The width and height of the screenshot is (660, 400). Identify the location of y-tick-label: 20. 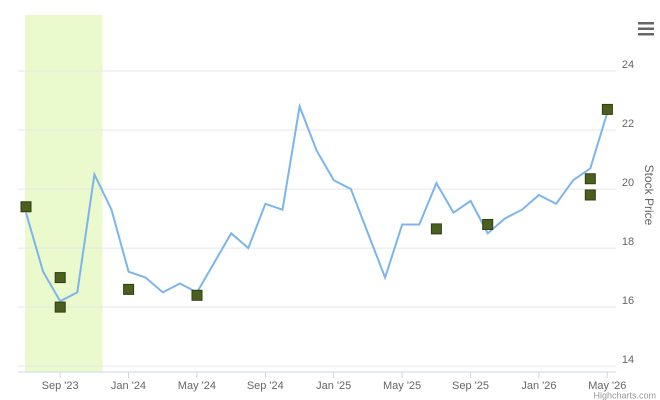
(628, 183).